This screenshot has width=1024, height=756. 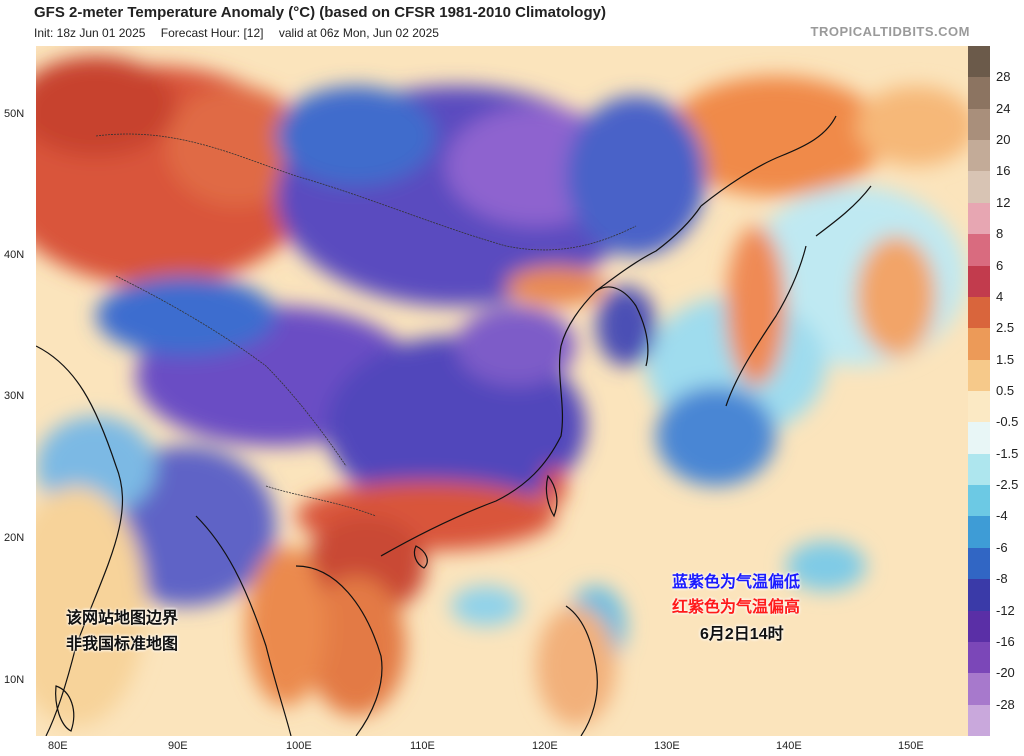 I want to click on colorbar-label: 24, so click(x=1003, y=108).